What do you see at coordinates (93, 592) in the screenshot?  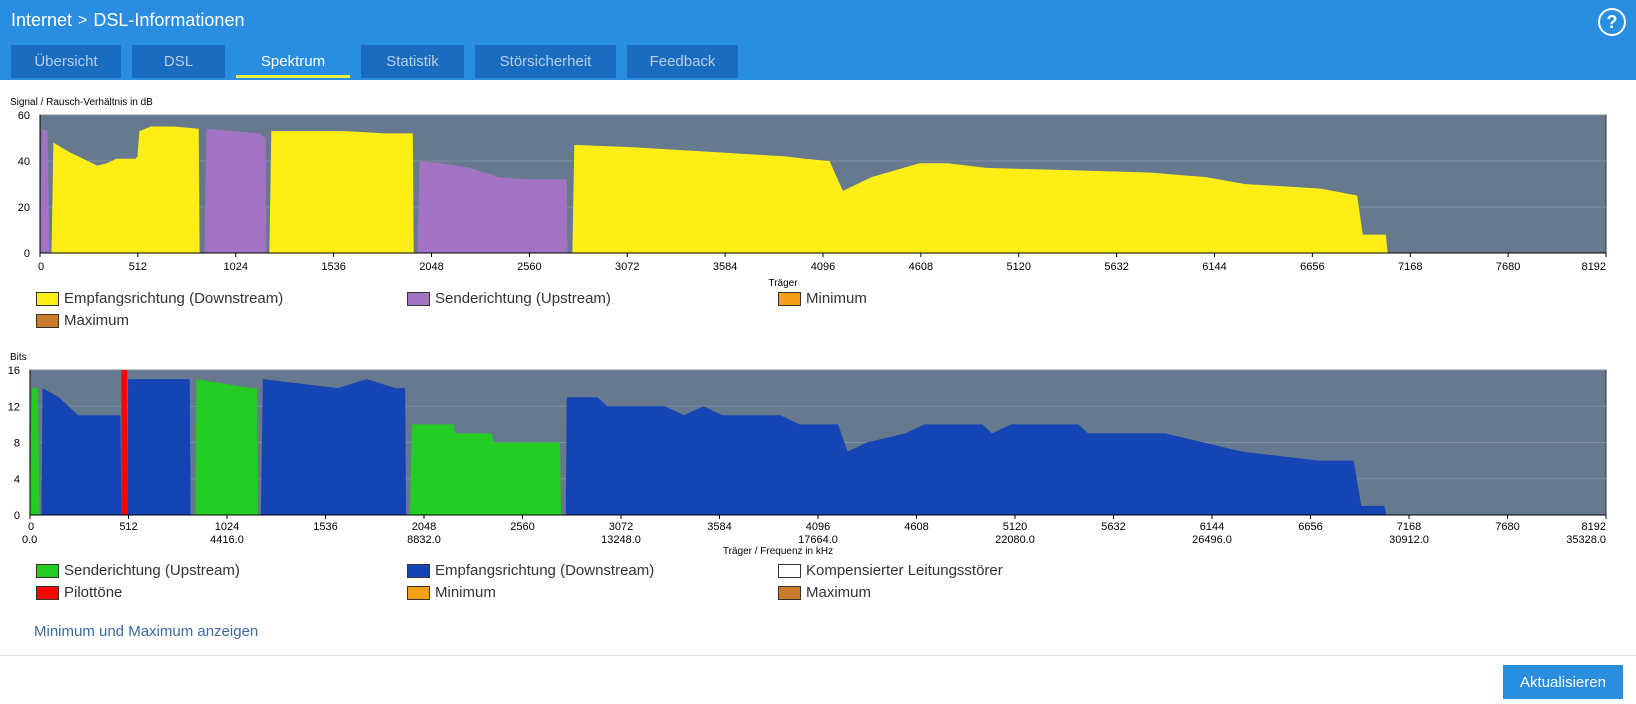 I see `legend-label: Pilottöne` at bounding box center [93, 592].